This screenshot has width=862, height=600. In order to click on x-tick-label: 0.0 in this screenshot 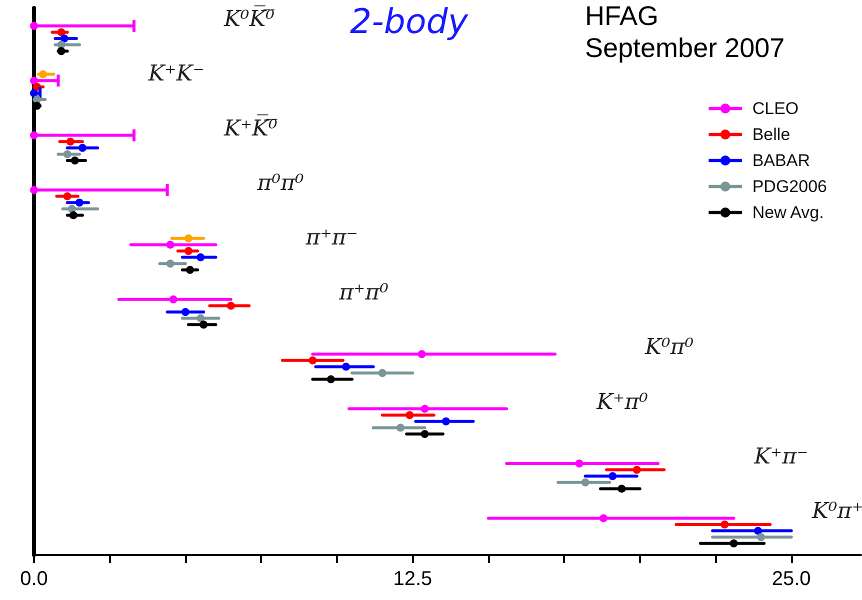, I will do `click(34, 579)`.